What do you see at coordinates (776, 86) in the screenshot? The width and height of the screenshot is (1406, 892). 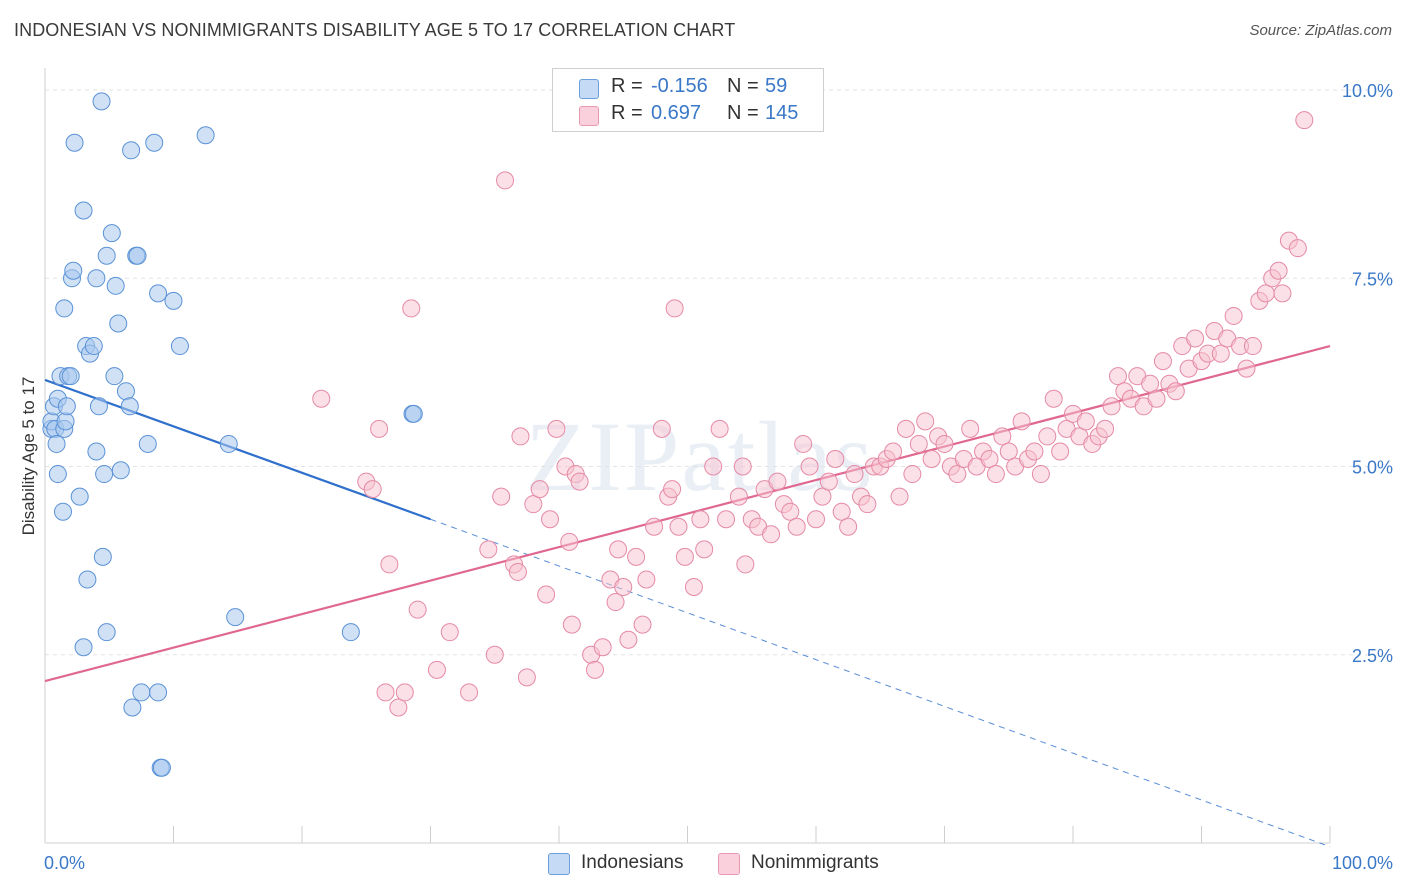 I see `legend-n-value: 59` at bounding box center [776, 86].